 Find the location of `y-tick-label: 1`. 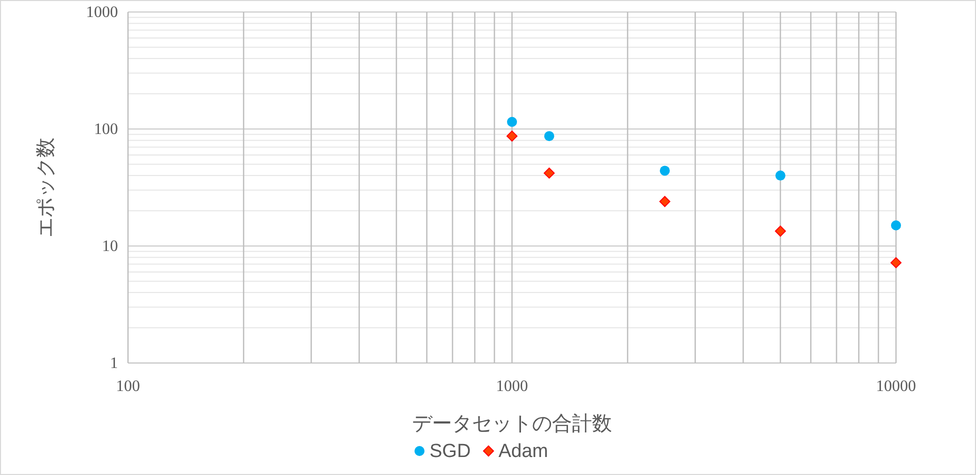

y-tick-label: 1 is located at coordinates (114, 363).